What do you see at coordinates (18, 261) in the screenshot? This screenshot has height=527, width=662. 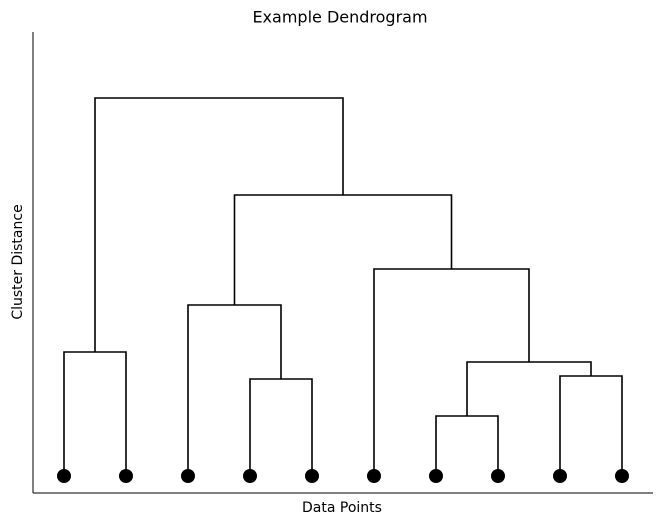 I see `y-axis-label: Cluster Distance` at bounding box center [18, 261].